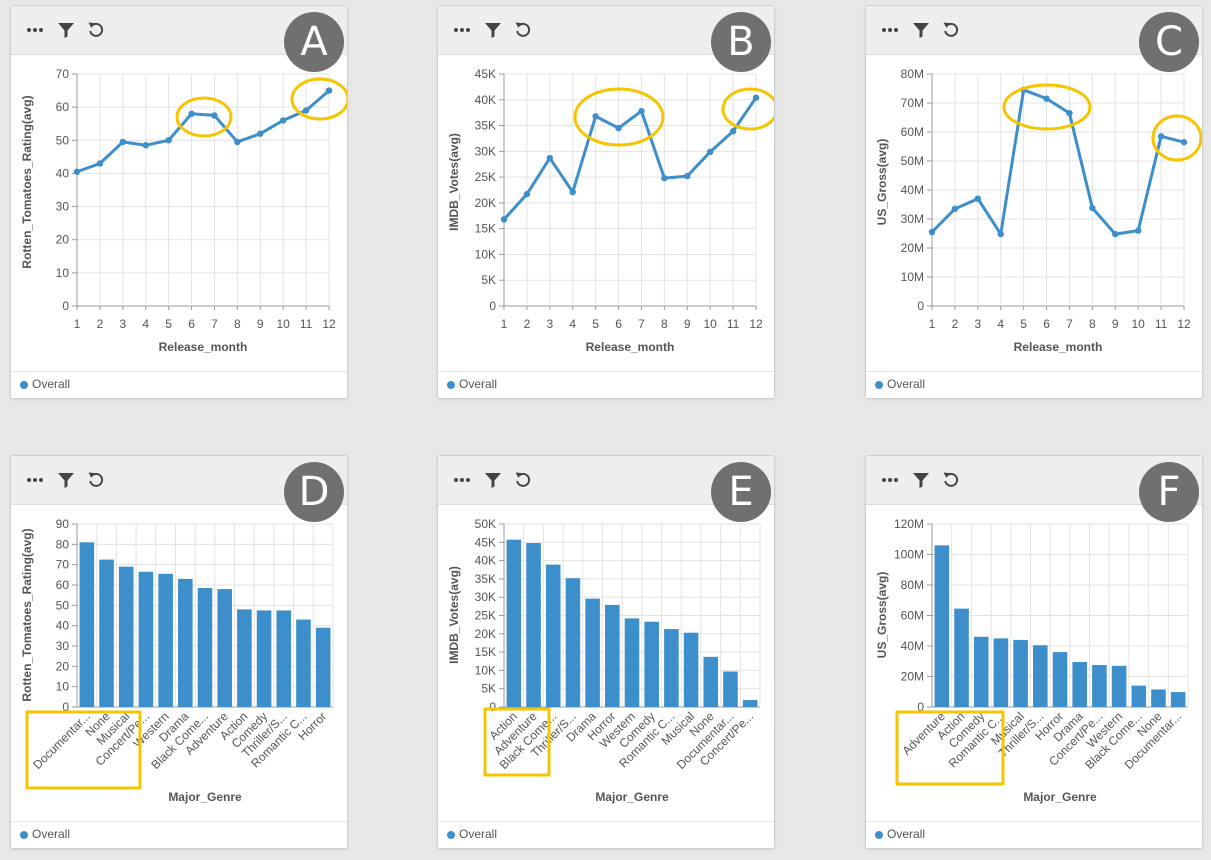 The width and height of the screenshot is (1211, 860). What do you see at coordinates (485, 597) in the screenshot?
I see `y-tick-label: 30K` at bounding box center [485, 597].